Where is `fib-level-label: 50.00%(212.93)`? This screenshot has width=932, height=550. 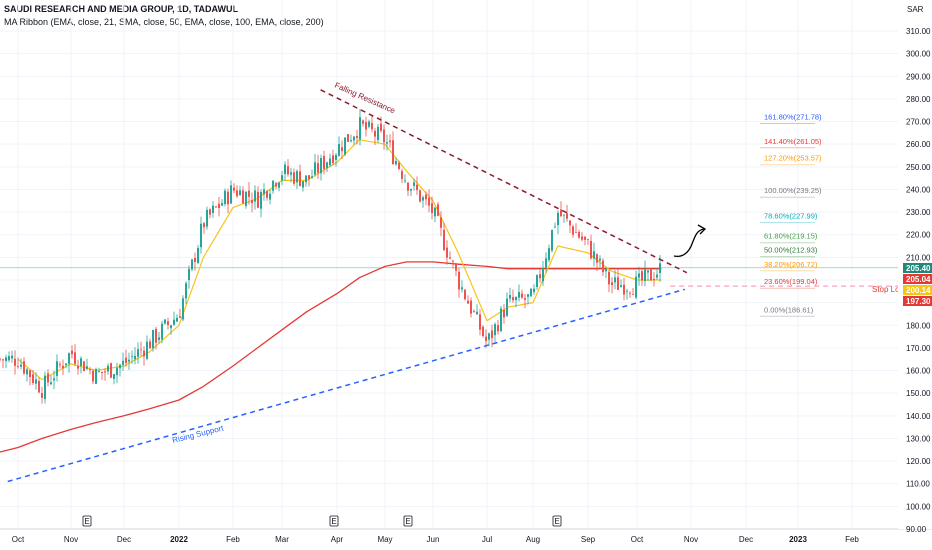 fib-level-label: 50.00%(212.93) is located at coordinates (791, 250).